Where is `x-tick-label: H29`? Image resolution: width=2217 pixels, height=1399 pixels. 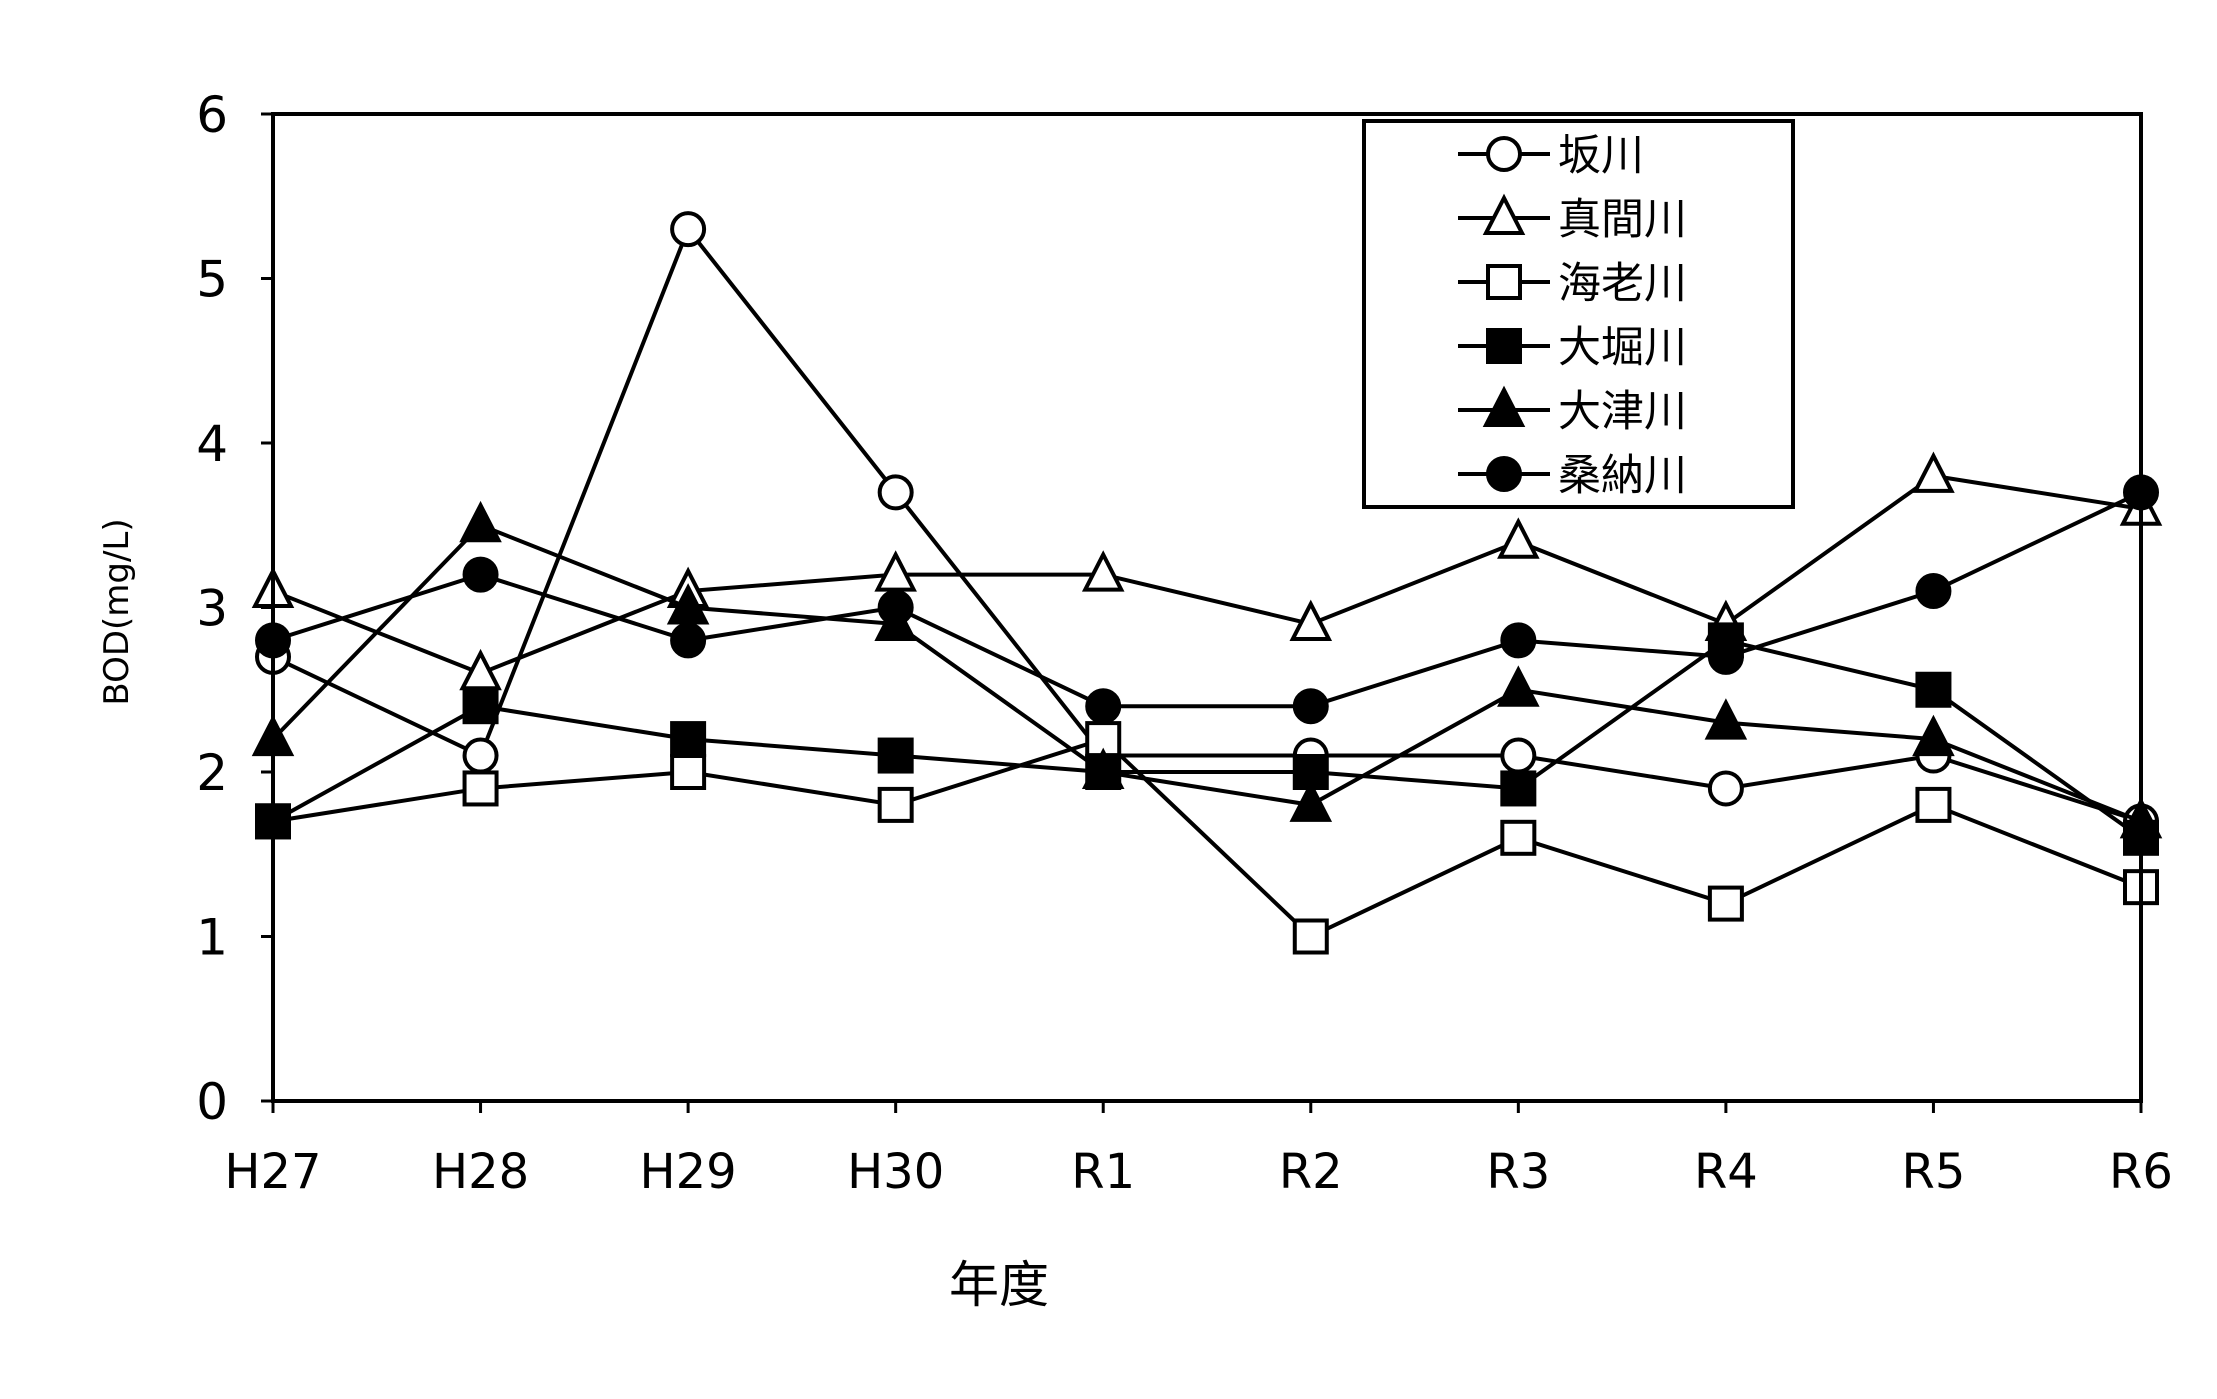 x-tick-label: H29 is located at coordinates (688, 1172).